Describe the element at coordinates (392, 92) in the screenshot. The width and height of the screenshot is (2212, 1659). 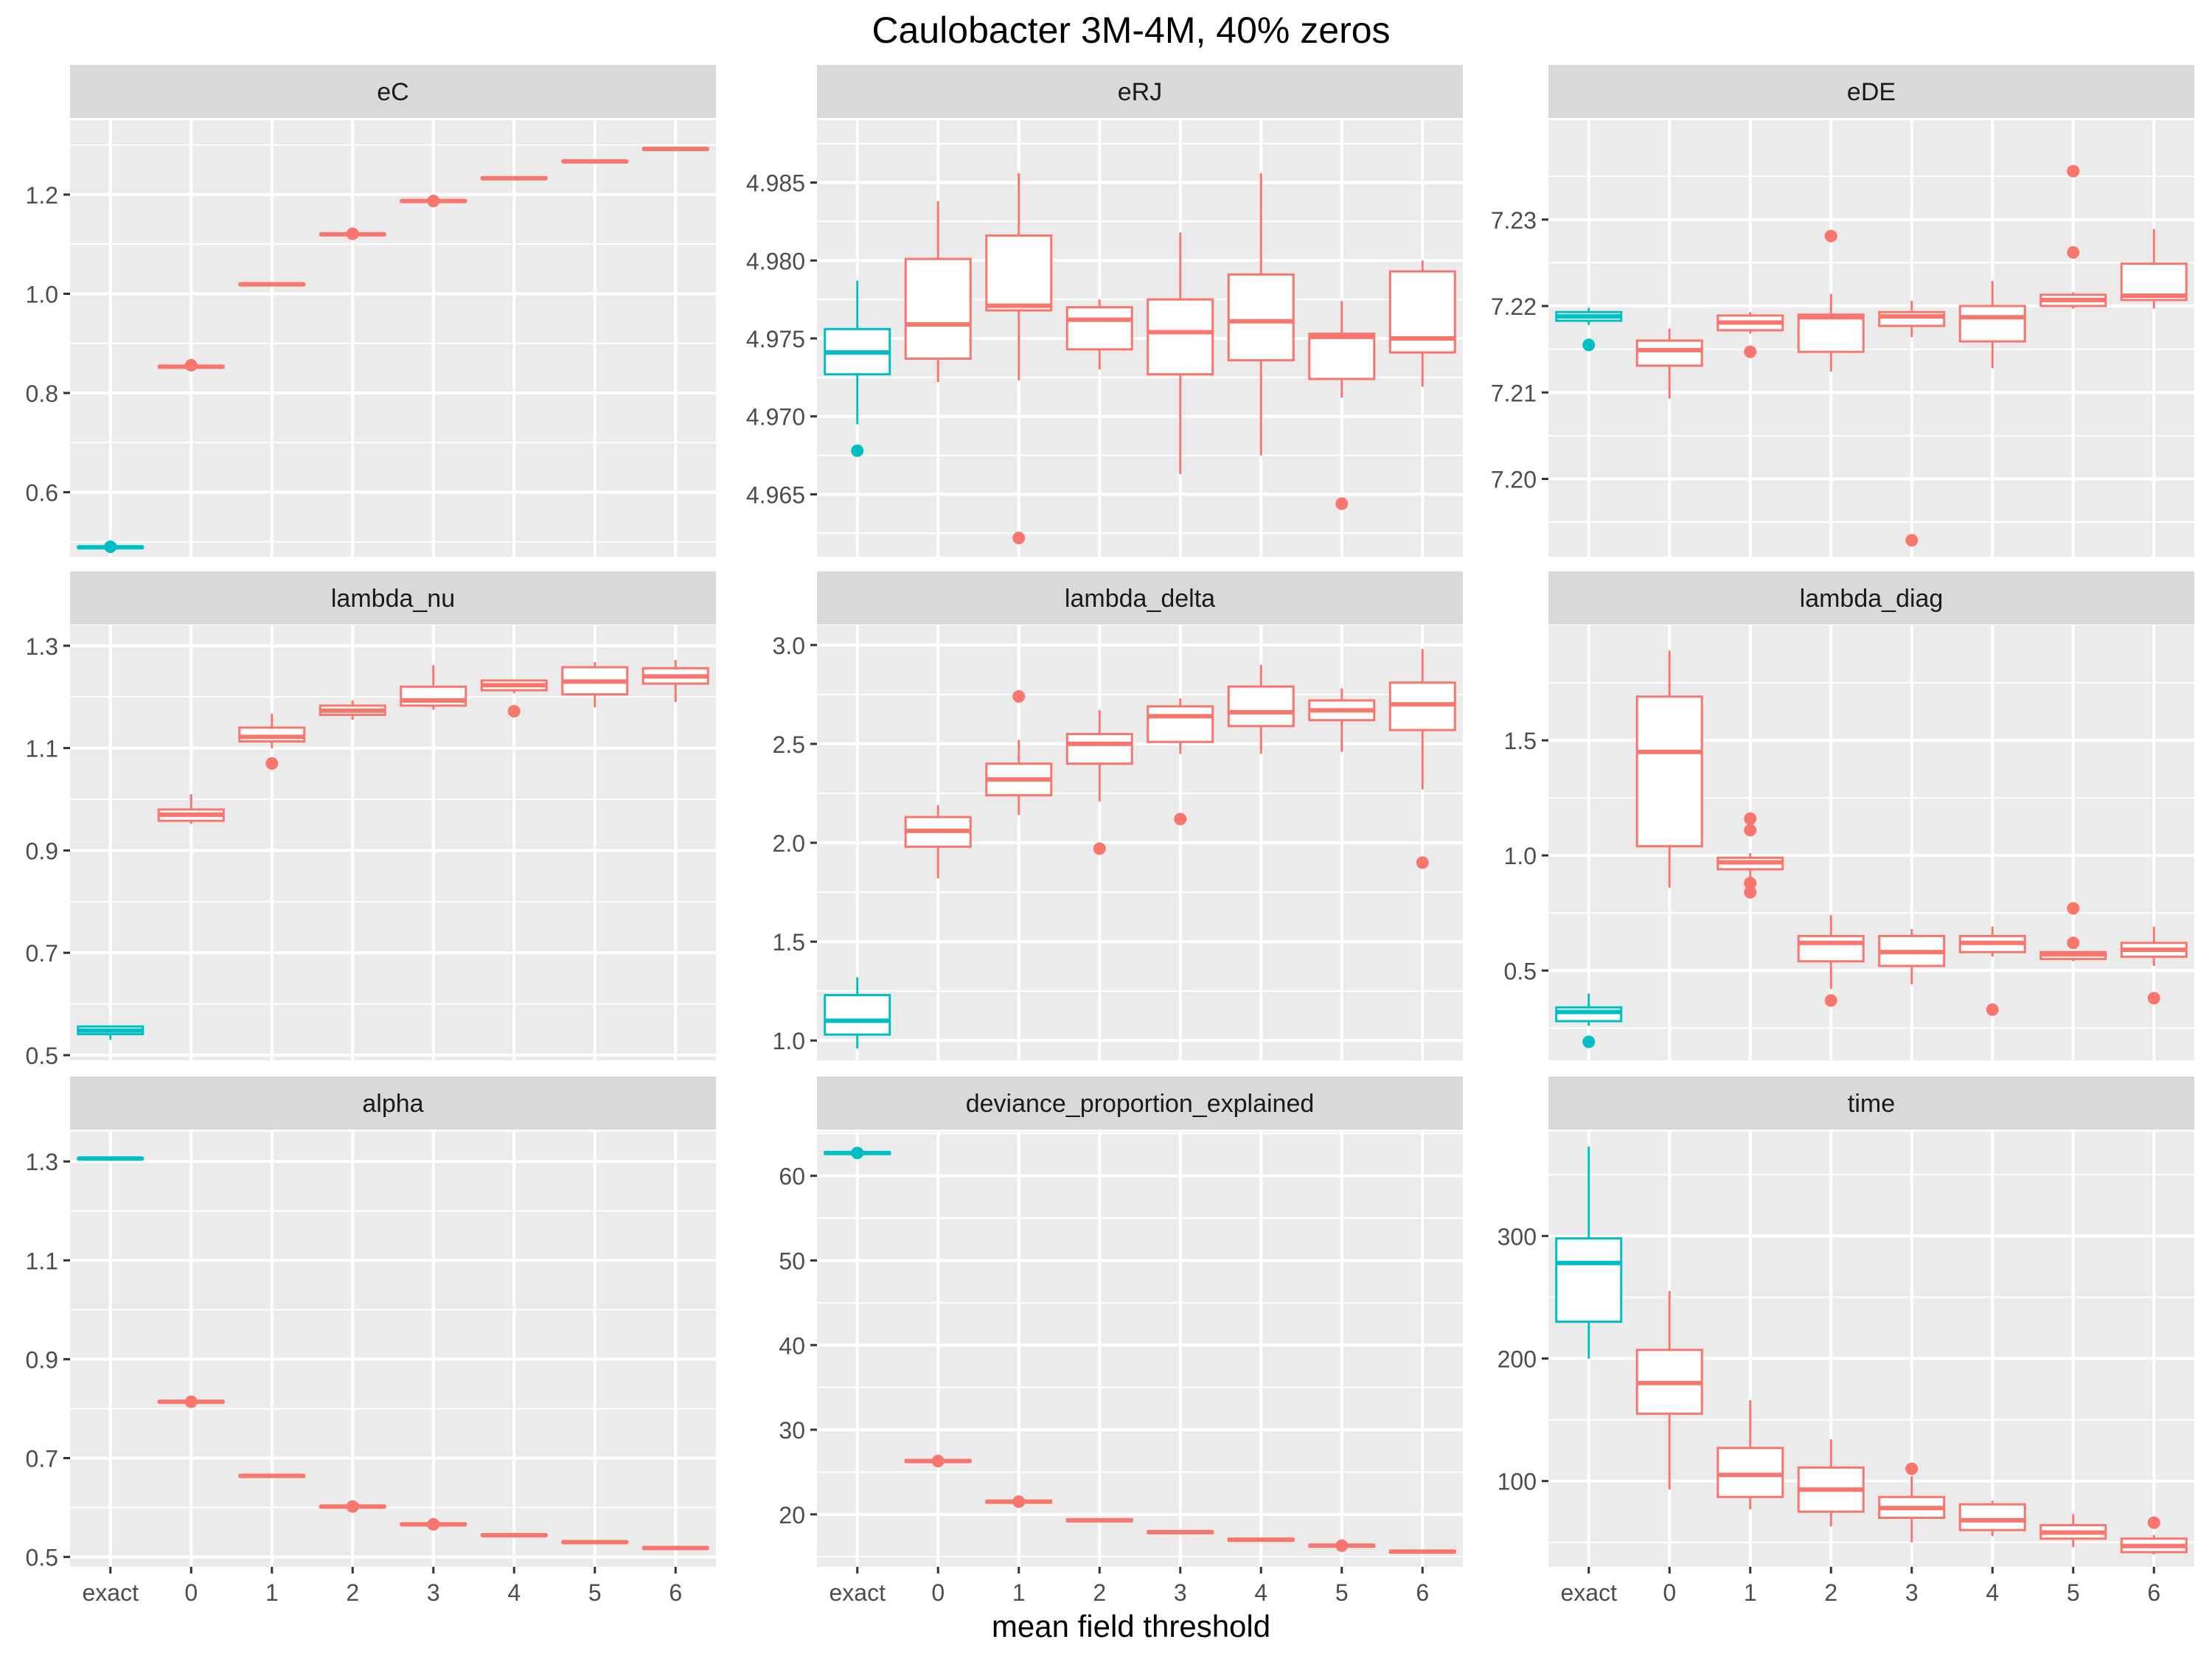
I see `facet-strip-label: eC` at that location.